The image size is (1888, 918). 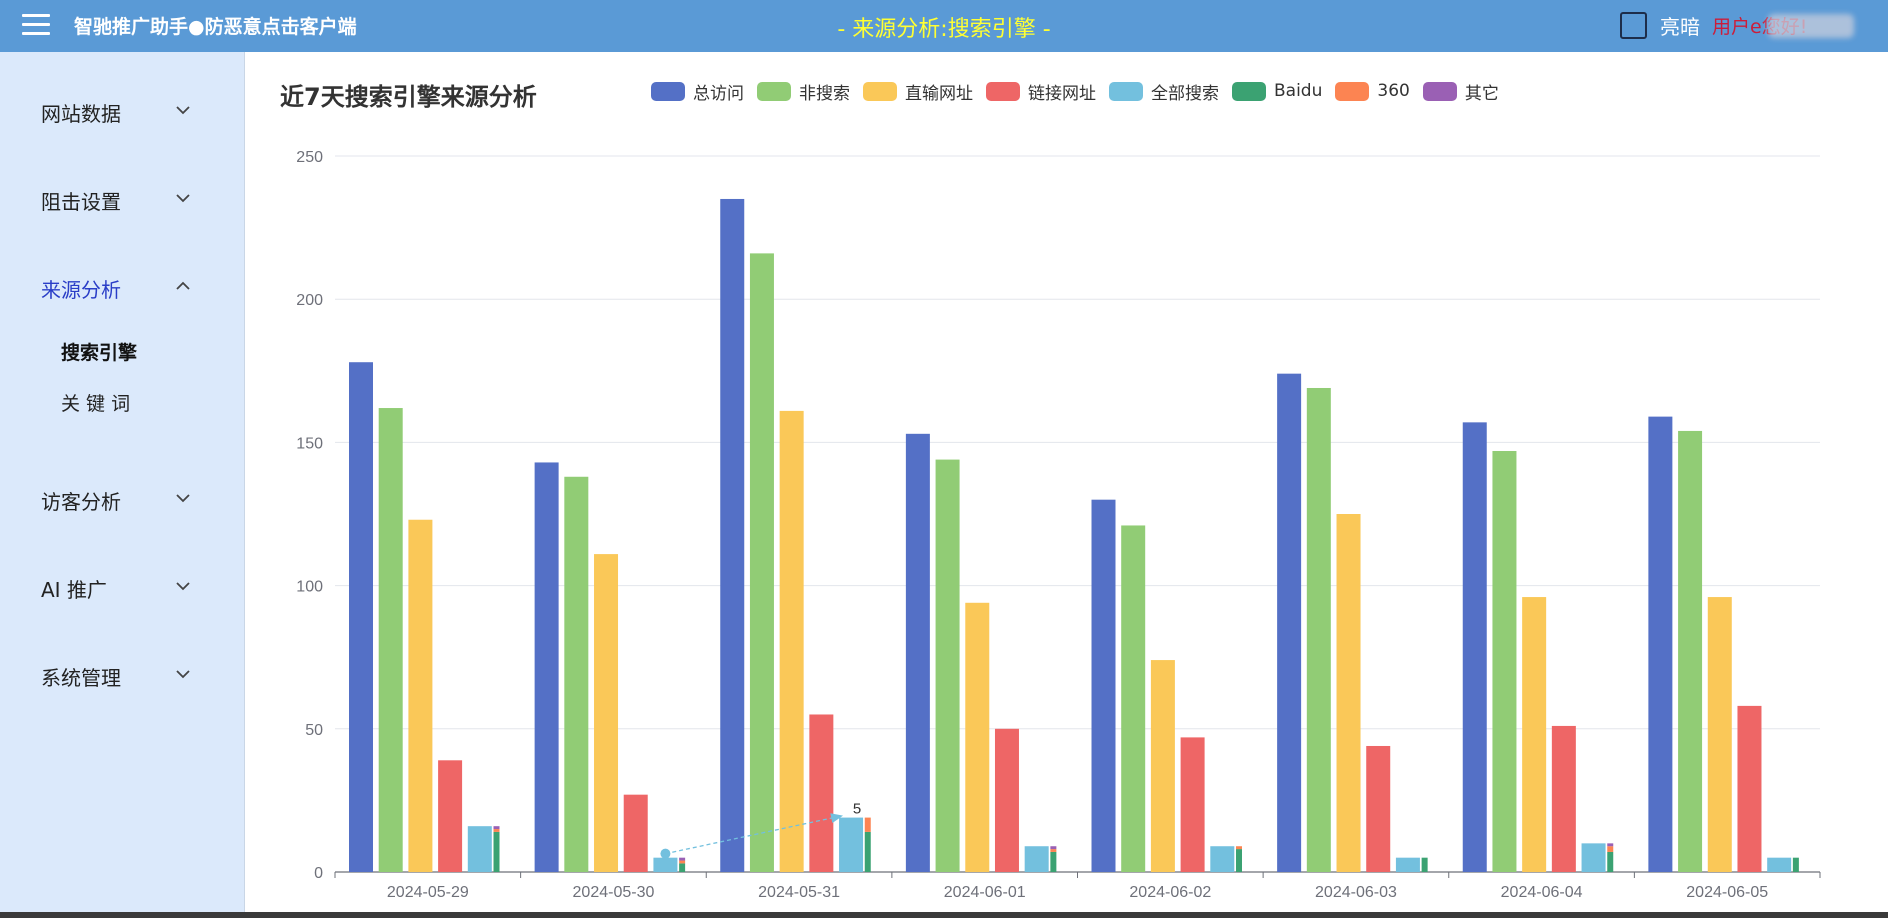 I want to click on legend-label: Baidu, so click(x=1298, y=91).